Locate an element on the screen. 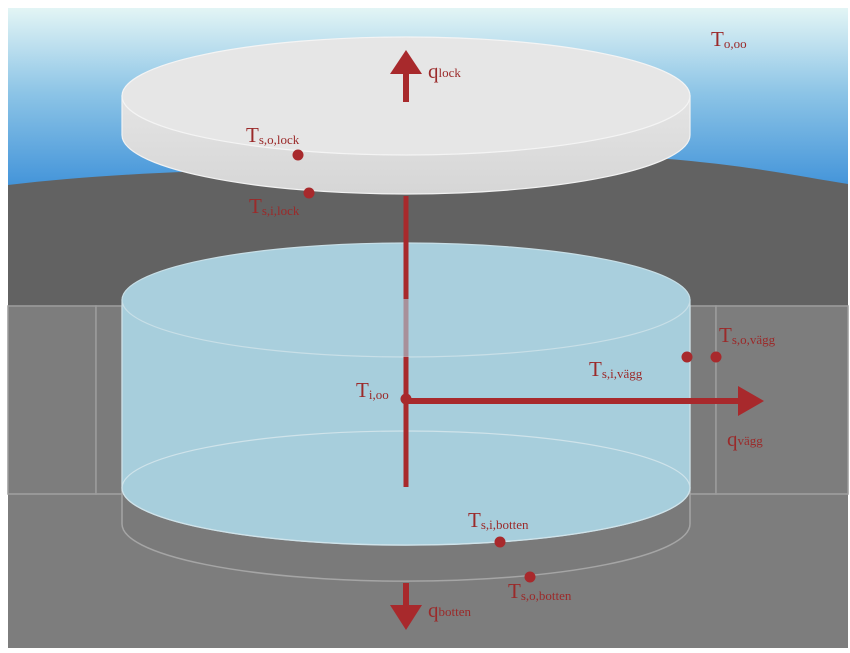 Image resolution: width=850 pixels, height=653 pixels. label-t-s-i-botten: Ts,i,botten is located at coordinates (498, 520).